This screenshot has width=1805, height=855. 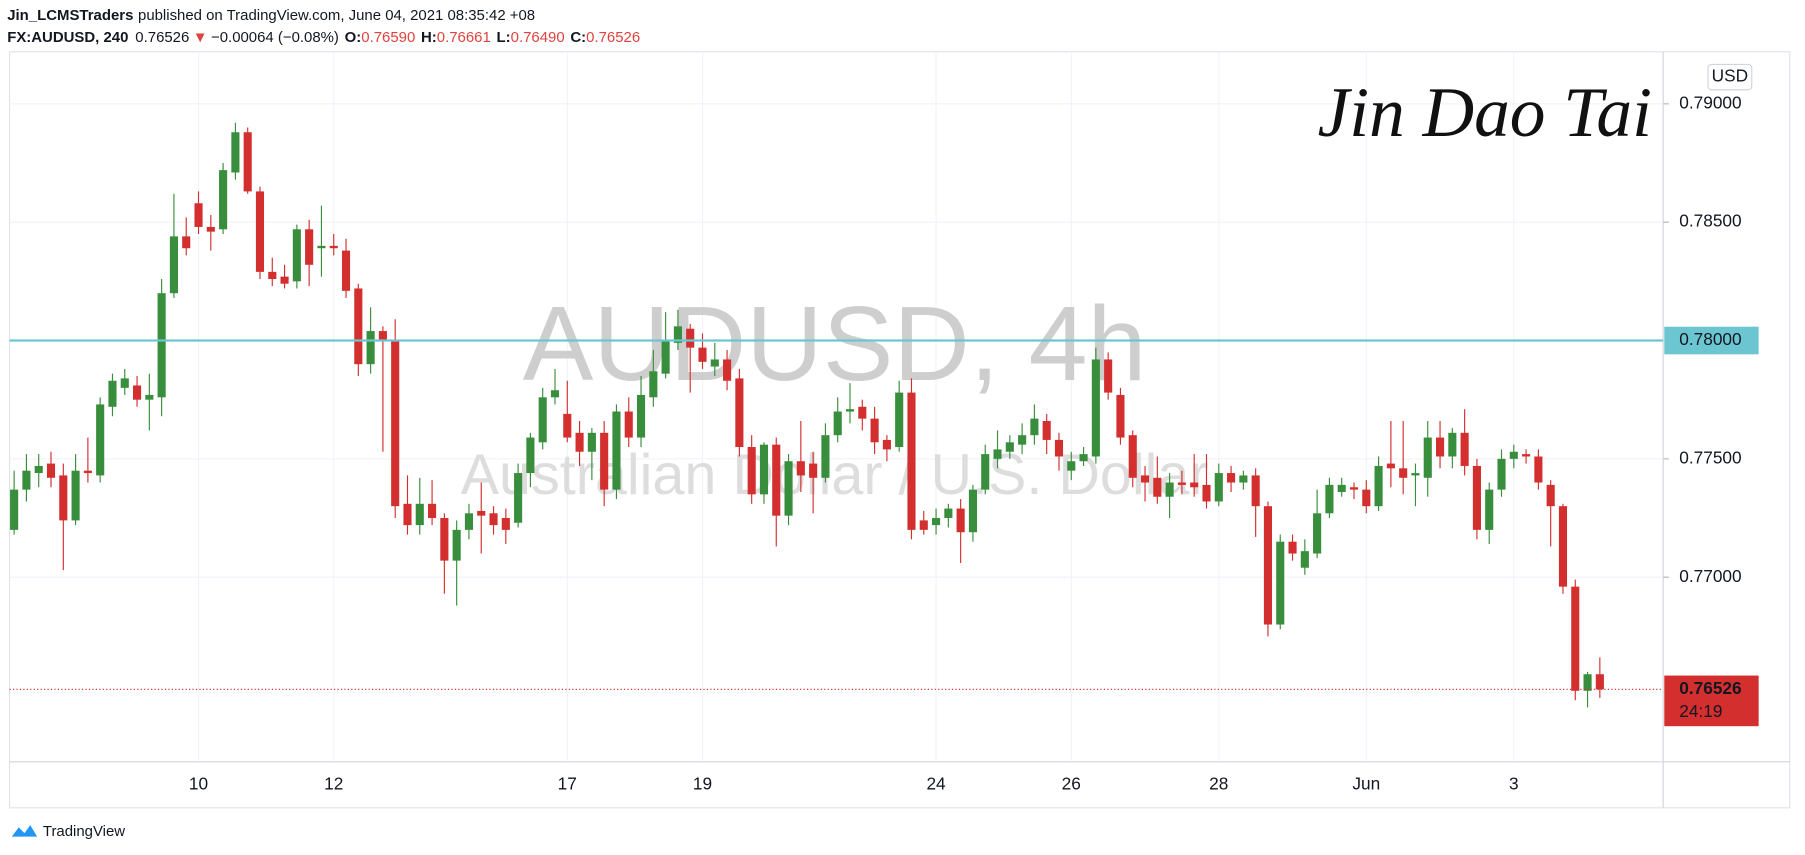 I want to click on x-tick-label: 26, so click(x=1071, y=783).